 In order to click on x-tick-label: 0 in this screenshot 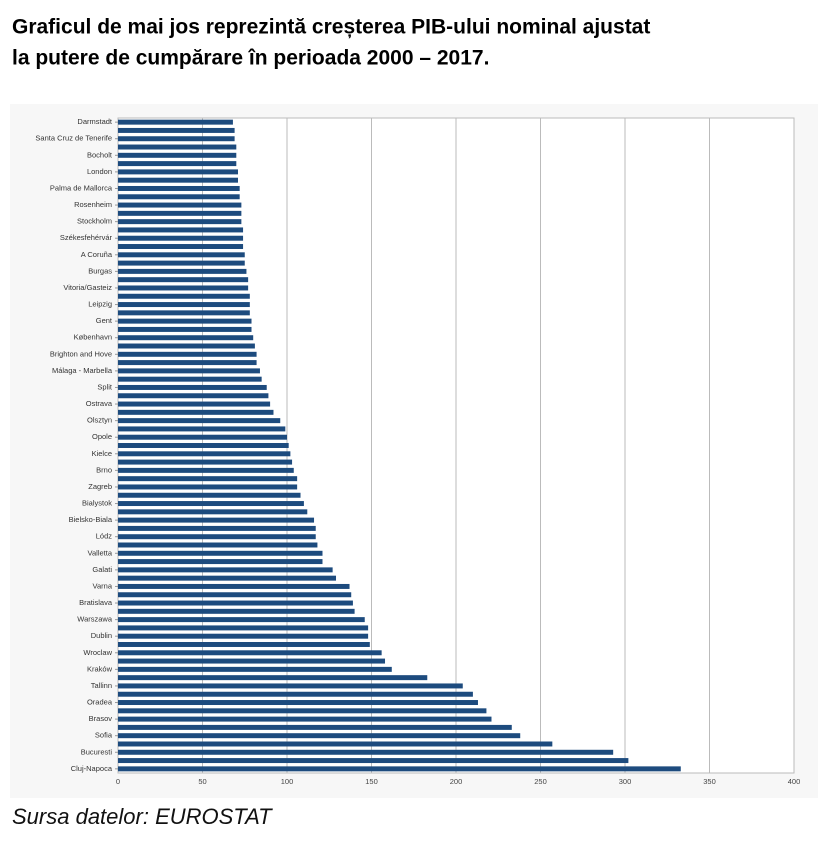, I will do `click(118, 781)`.